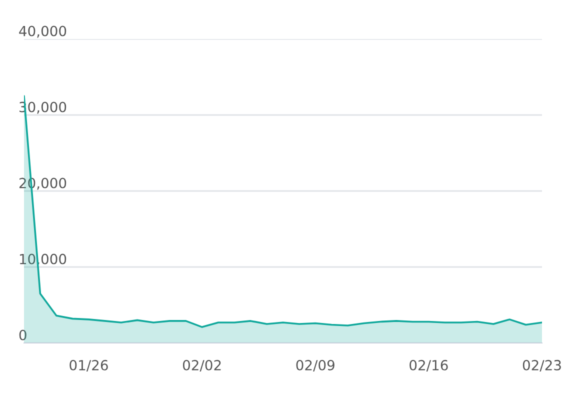  What do you see at coordinates (541, 366) in the screenshot?
I see `x-tick-label: 02/23` at bounding box center [541, 366].